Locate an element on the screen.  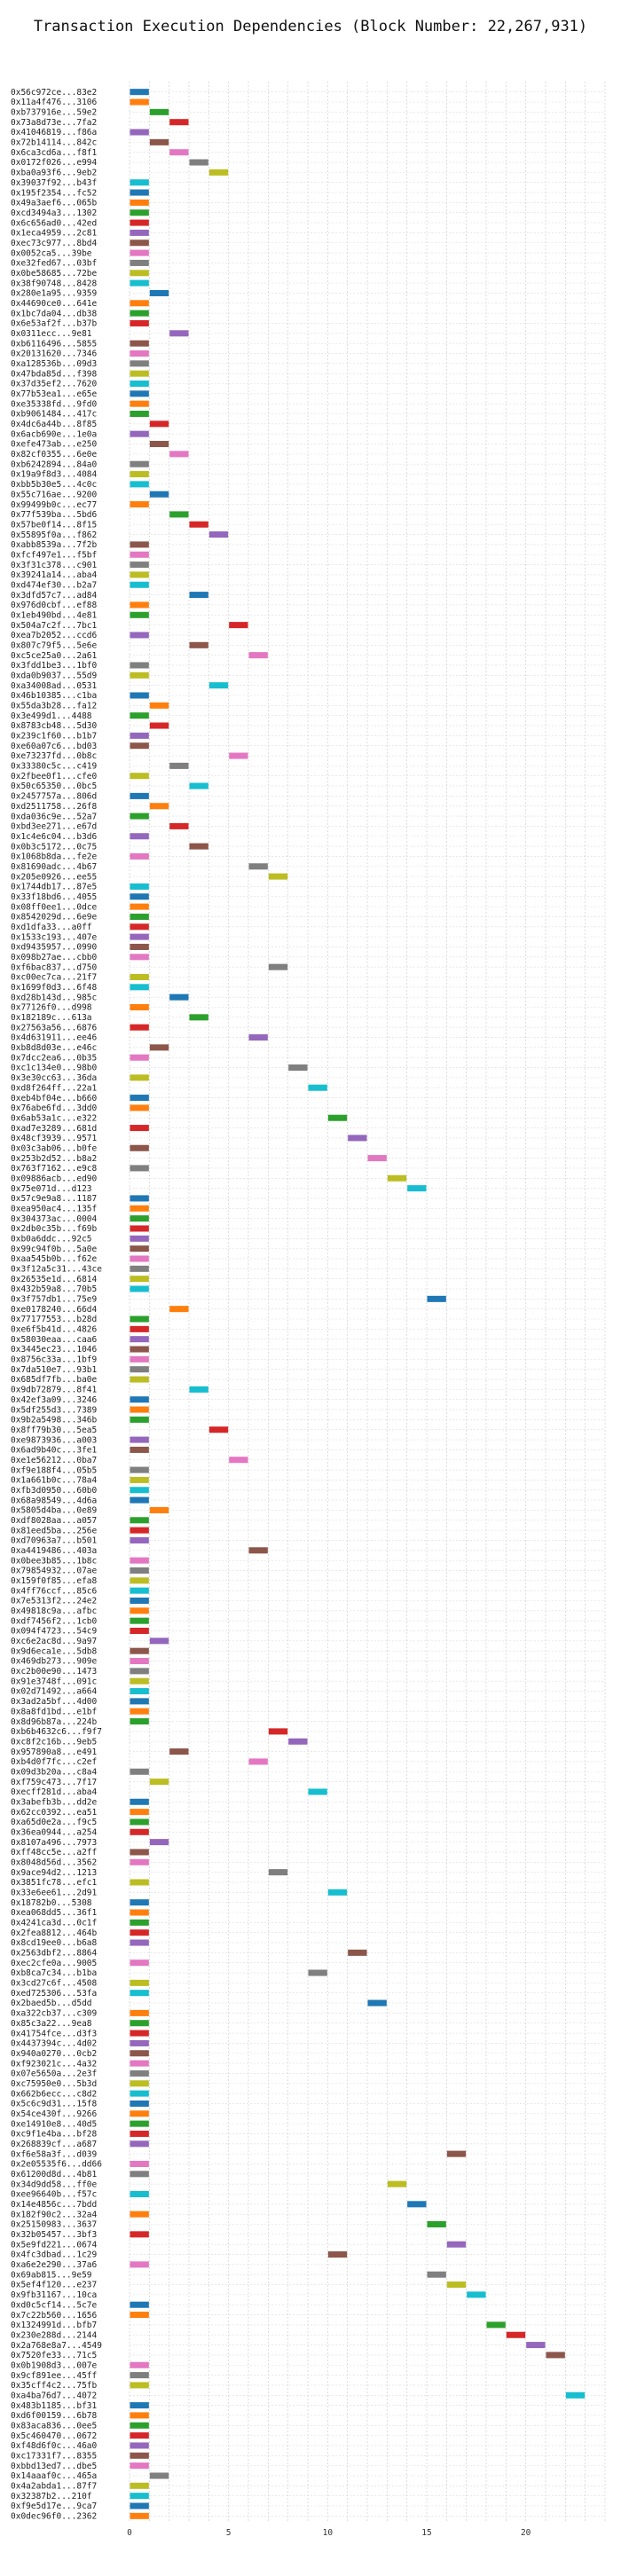
row-label: 0x3fdd1be3...1bf0 is located at coordinates (54, 666).